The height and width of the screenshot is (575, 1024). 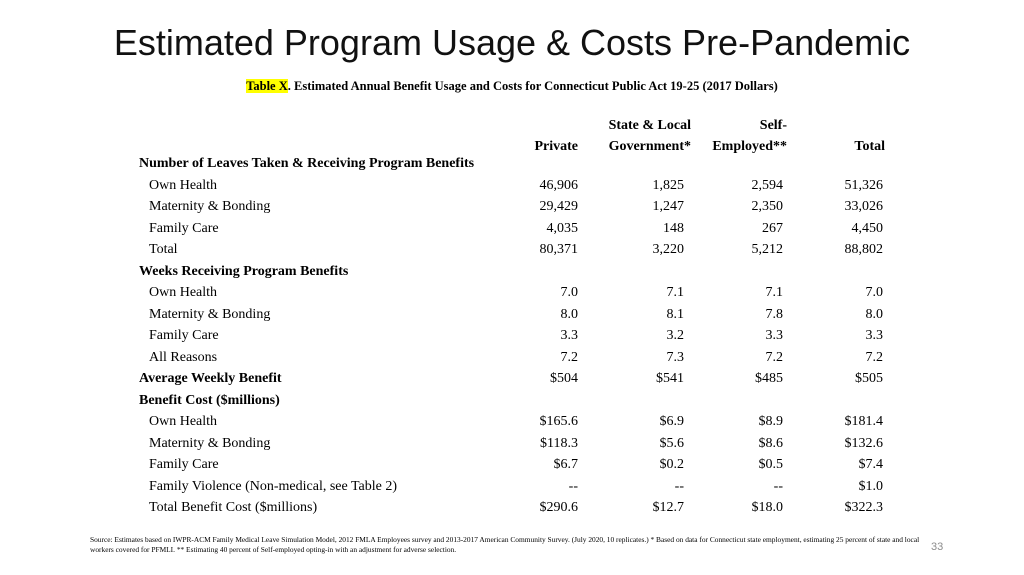 I want to click on cell-value: $18.0, so click(x=767, y=507).